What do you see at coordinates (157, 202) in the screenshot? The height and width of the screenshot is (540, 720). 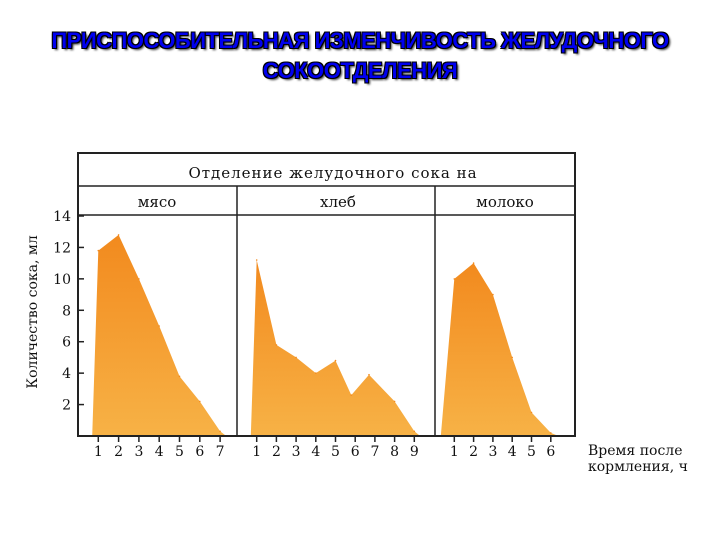 I see `panel-name-meat: мясо` at bounding box center [157, 202].